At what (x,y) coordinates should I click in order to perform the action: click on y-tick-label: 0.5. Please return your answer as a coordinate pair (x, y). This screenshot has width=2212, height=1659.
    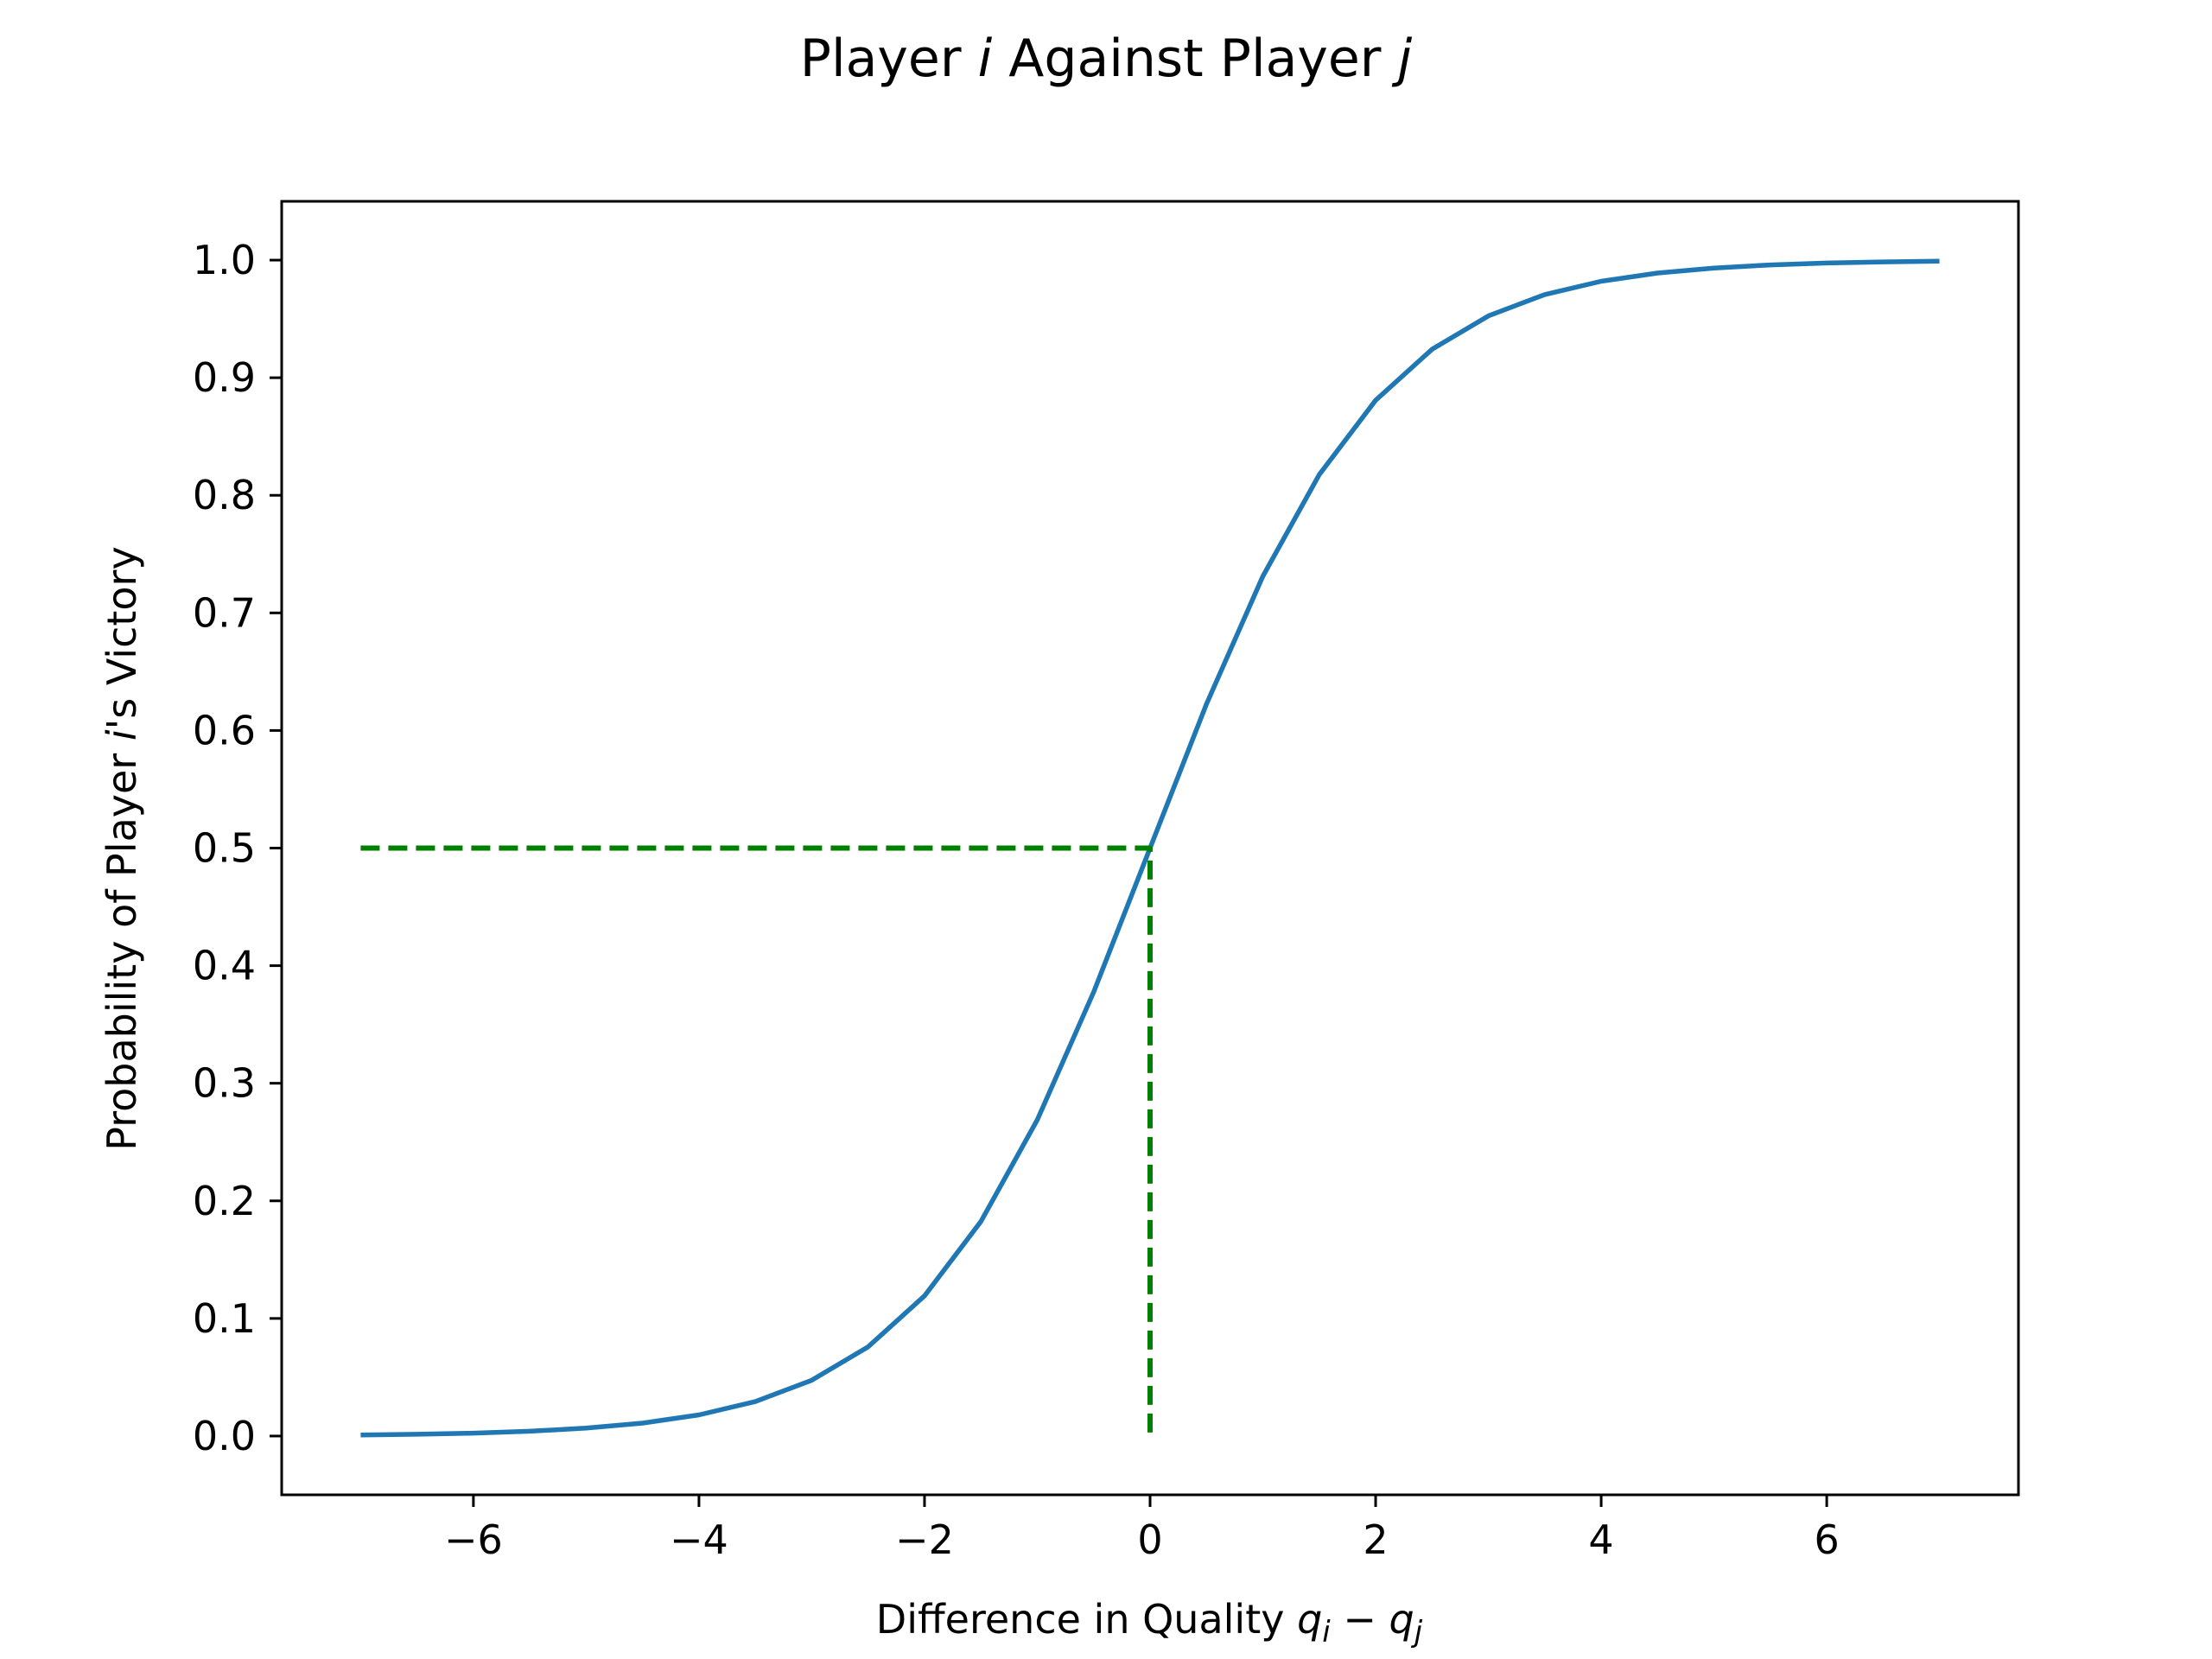
    Looking at the image, I should click on (224, 848).